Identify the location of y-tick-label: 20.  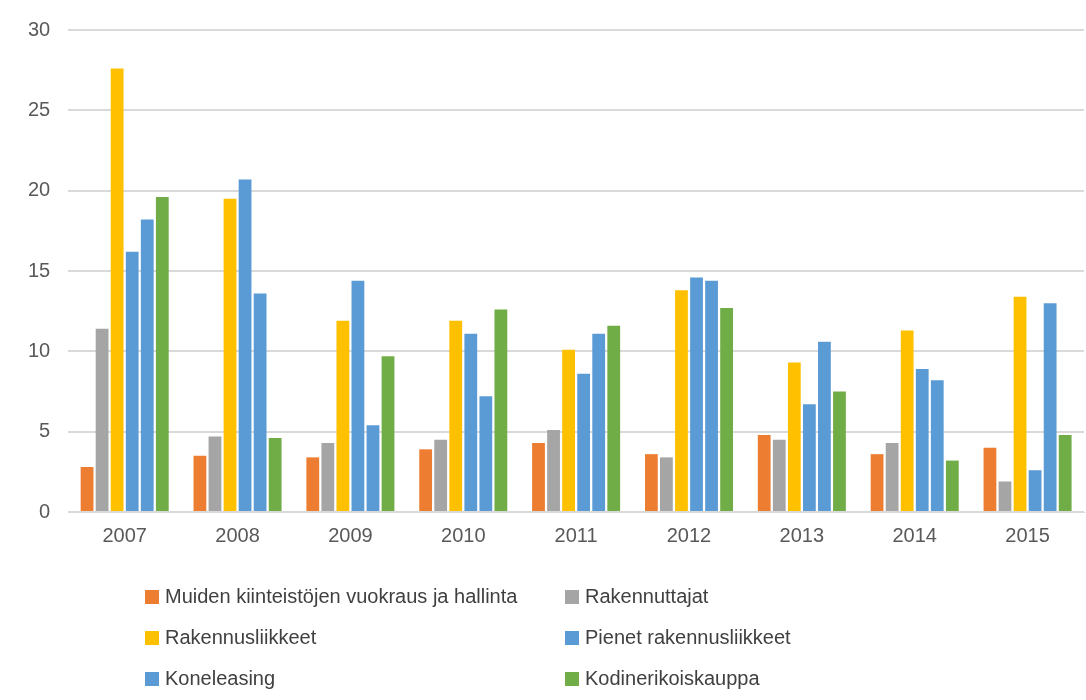
(39, 189).